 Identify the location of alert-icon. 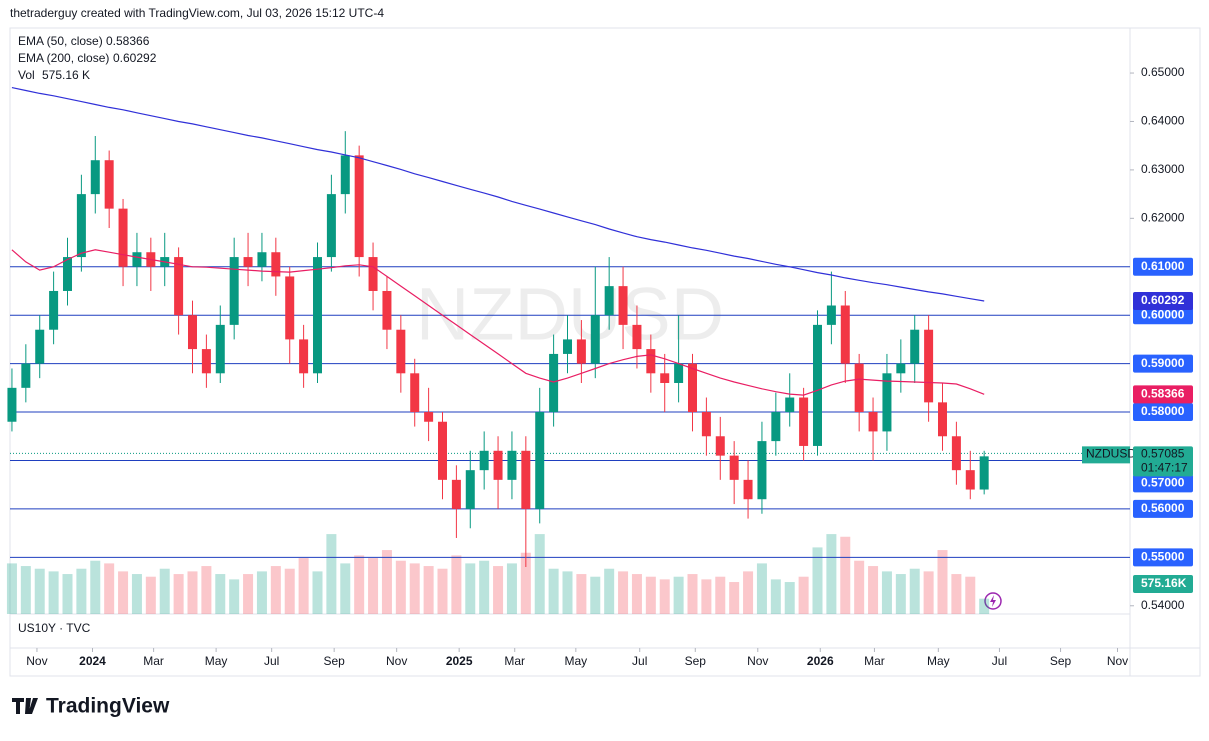
(993, 601).